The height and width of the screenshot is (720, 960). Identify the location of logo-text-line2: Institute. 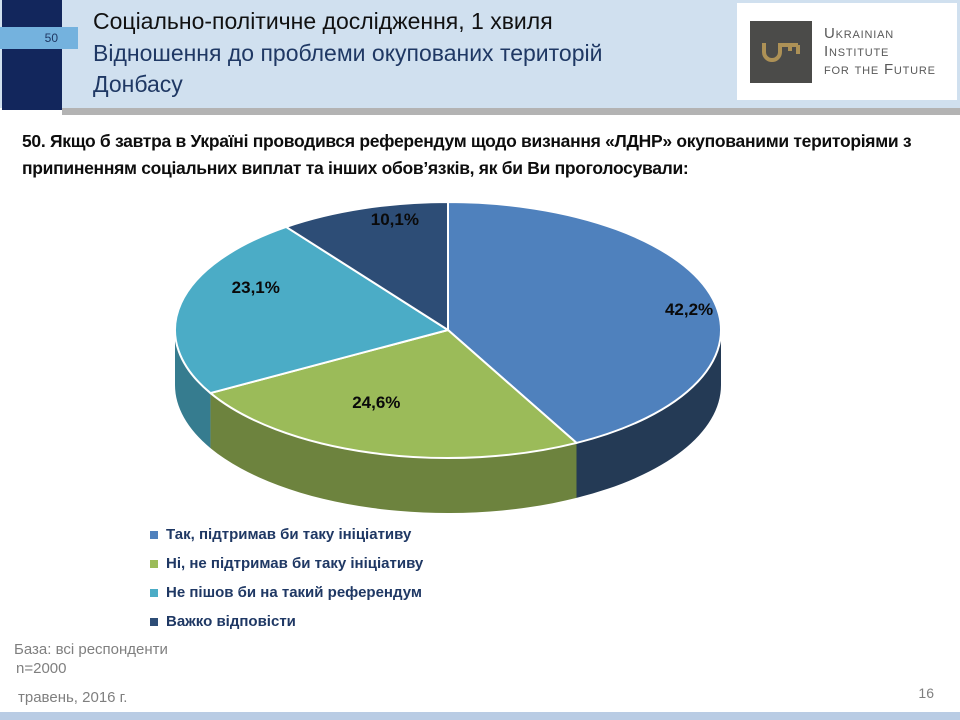
(857, 51).